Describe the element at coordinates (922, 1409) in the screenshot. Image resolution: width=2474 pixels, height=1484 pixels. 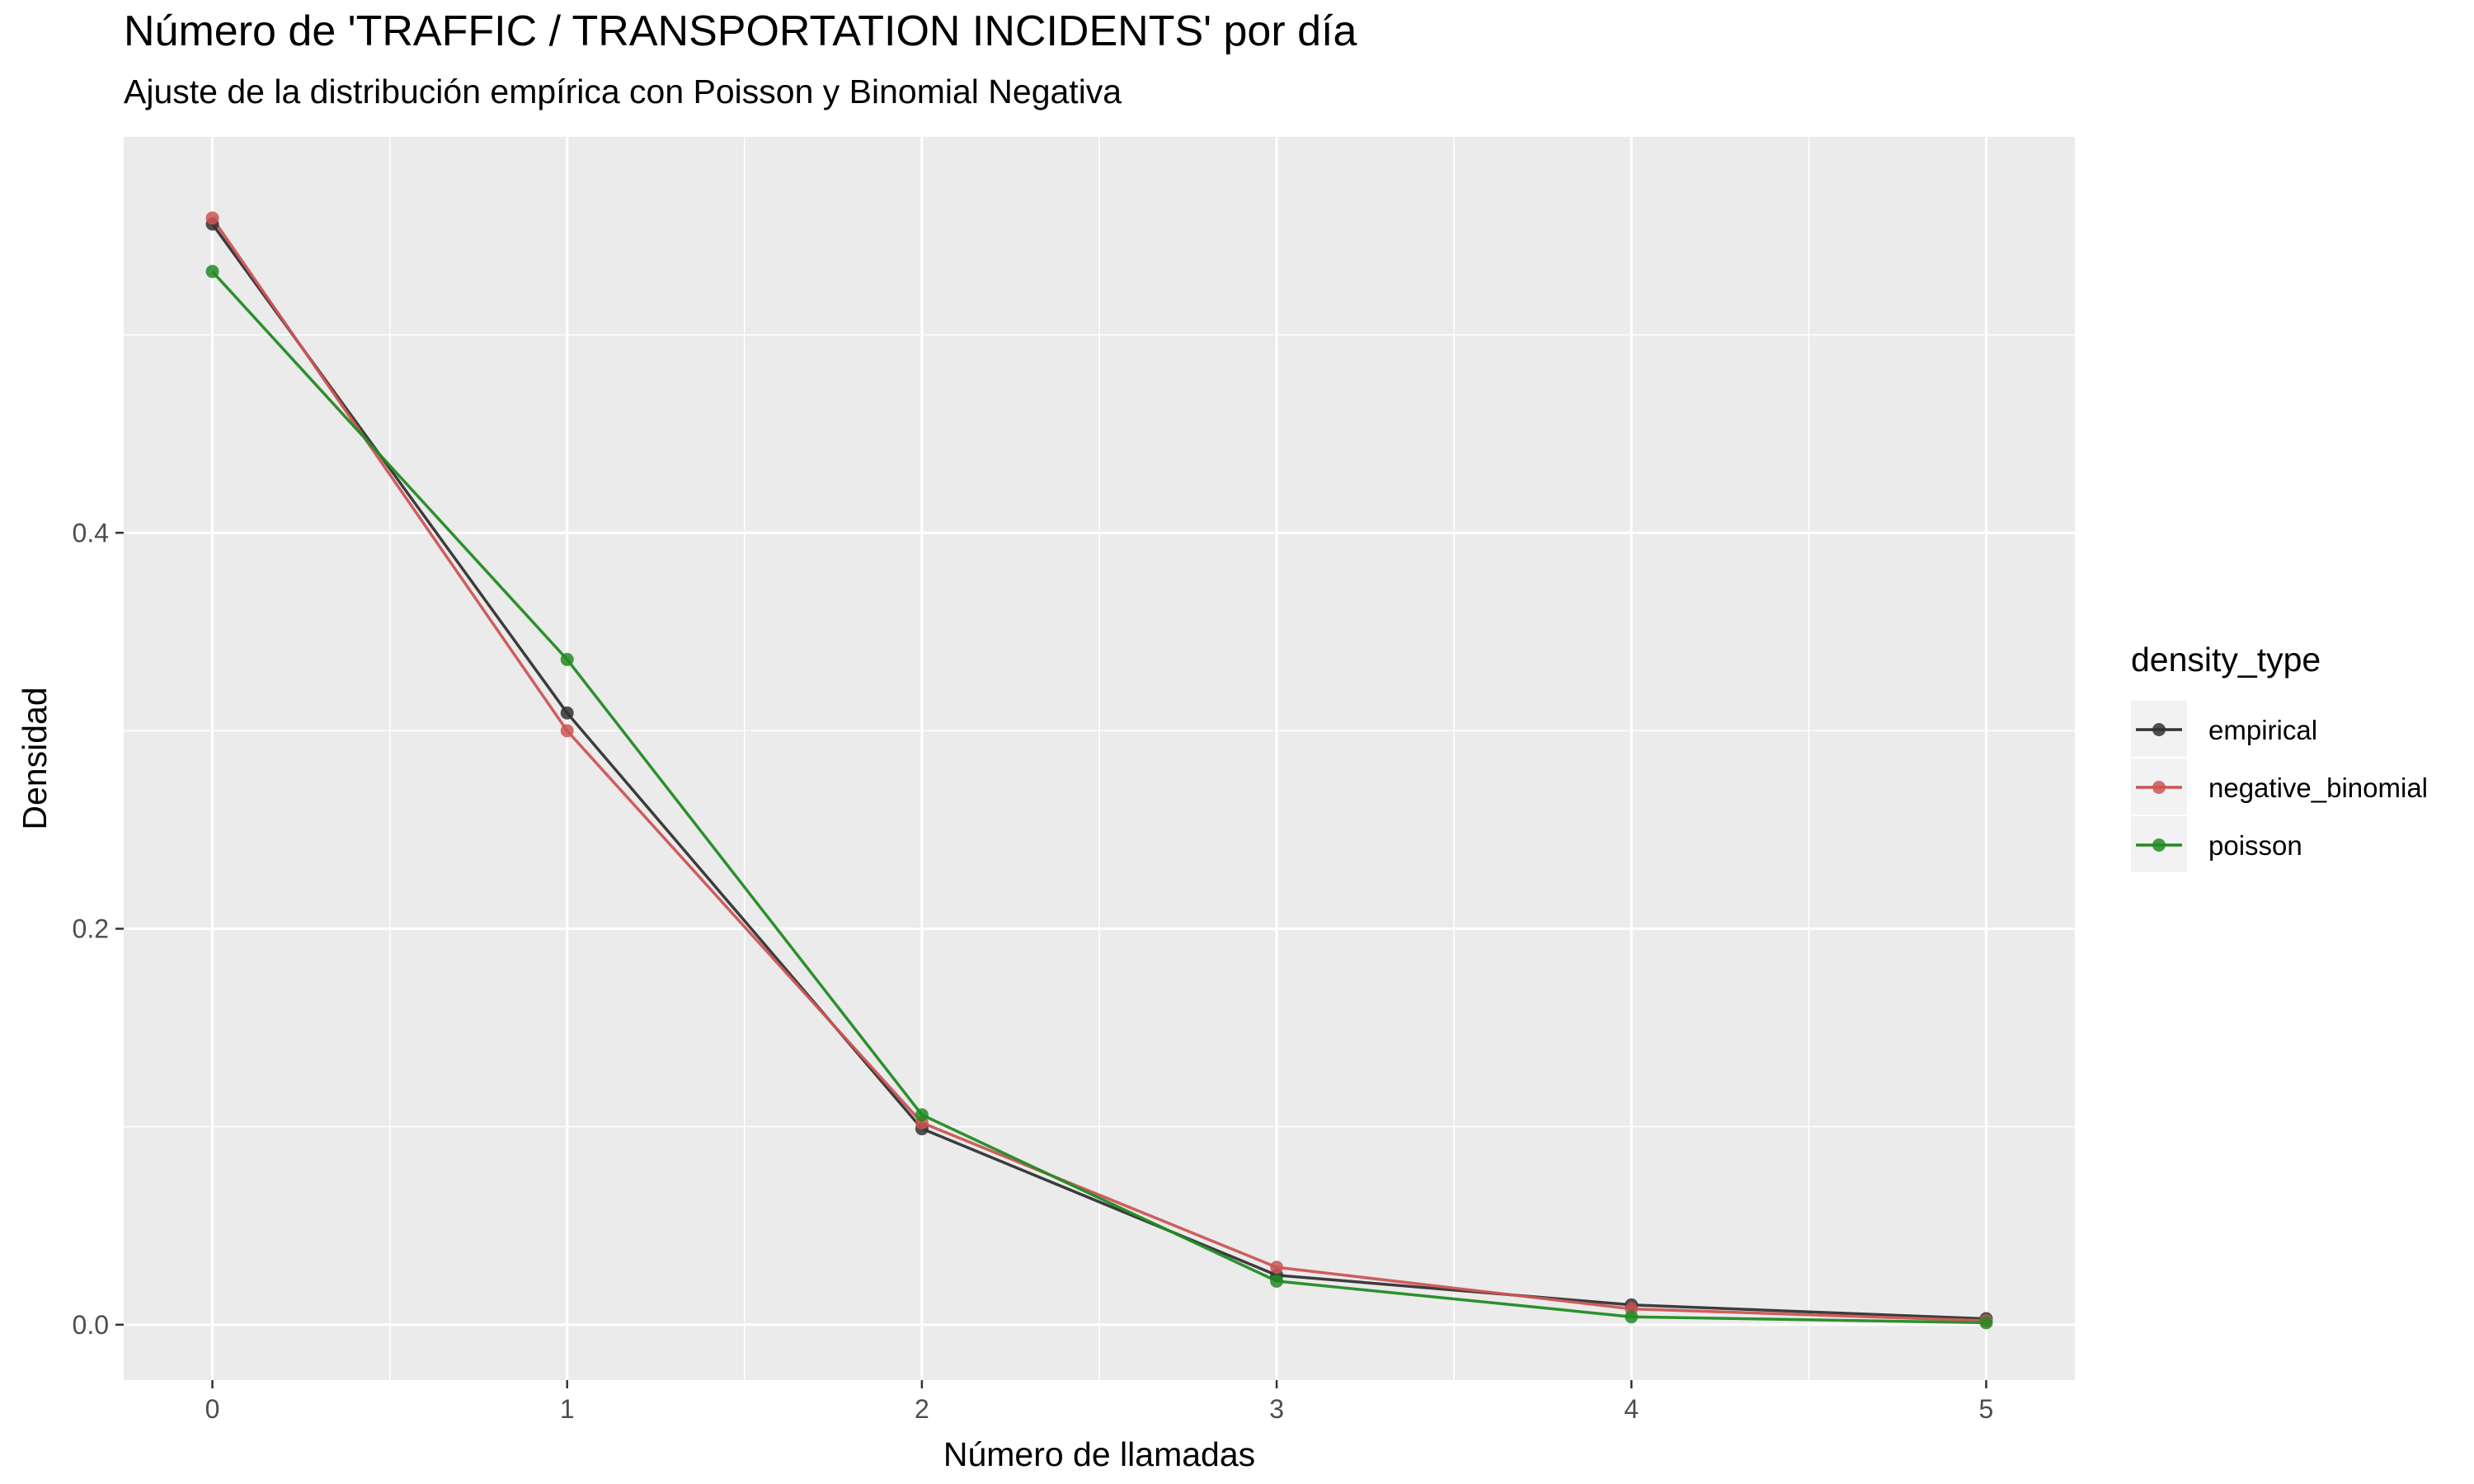
I see `x-tick-label: 2` at that location.